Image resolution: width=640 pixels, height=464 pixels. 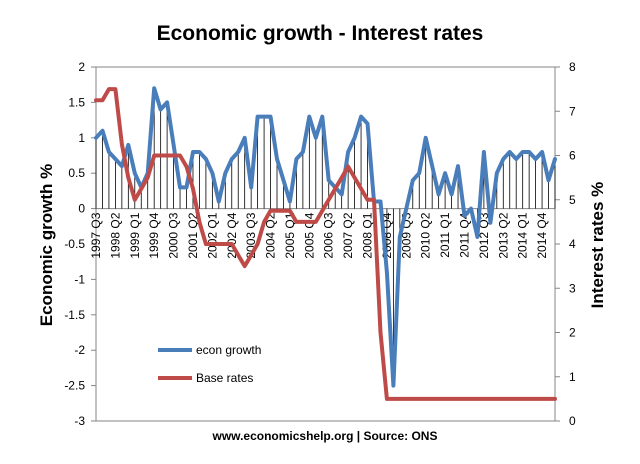 What do you see at coordinates (368, 235) in the screenshot?
I see `x-tick-label: 2008 Q1` at bounding box center [368, 235].